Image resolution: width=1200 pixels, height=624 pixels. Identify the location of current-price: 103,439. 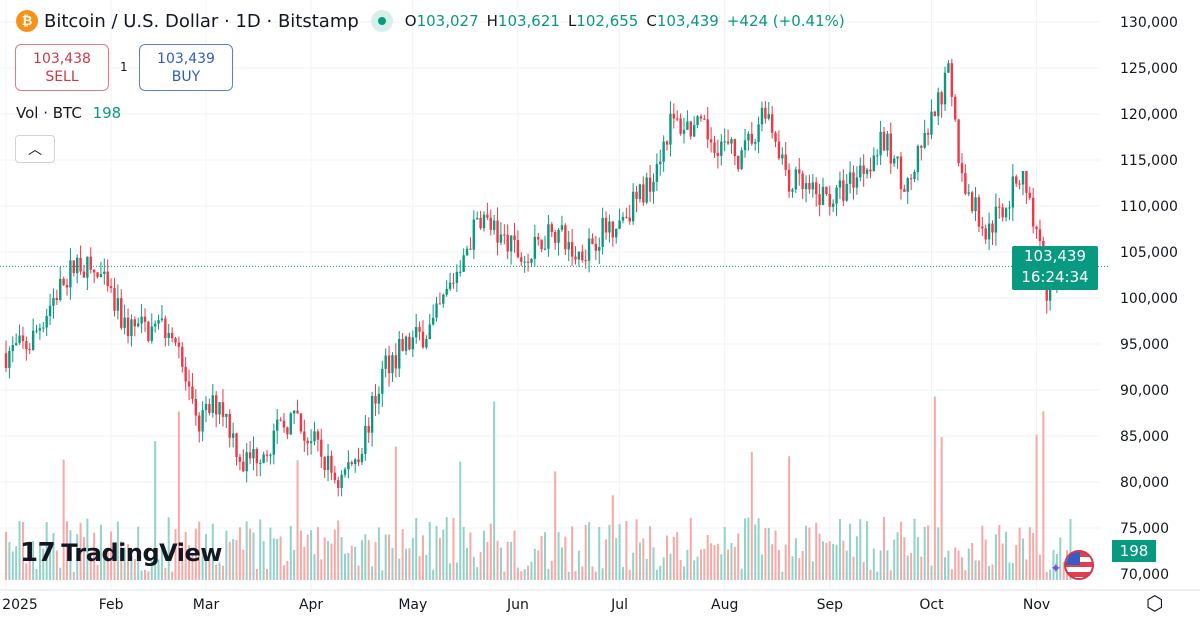
(1055, 256).